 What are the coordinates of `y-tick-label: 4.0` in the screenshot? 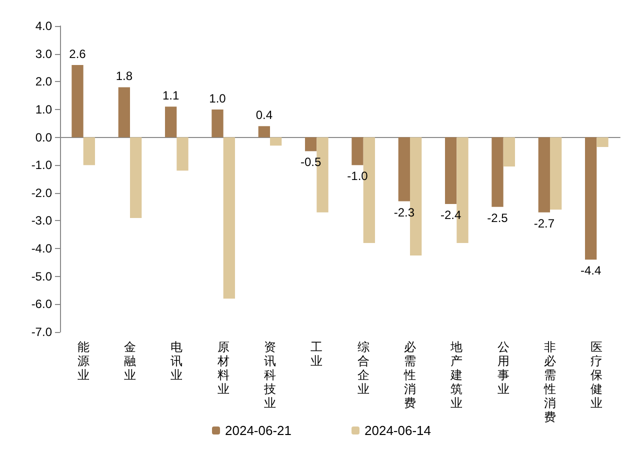 It's located at (43, 26).